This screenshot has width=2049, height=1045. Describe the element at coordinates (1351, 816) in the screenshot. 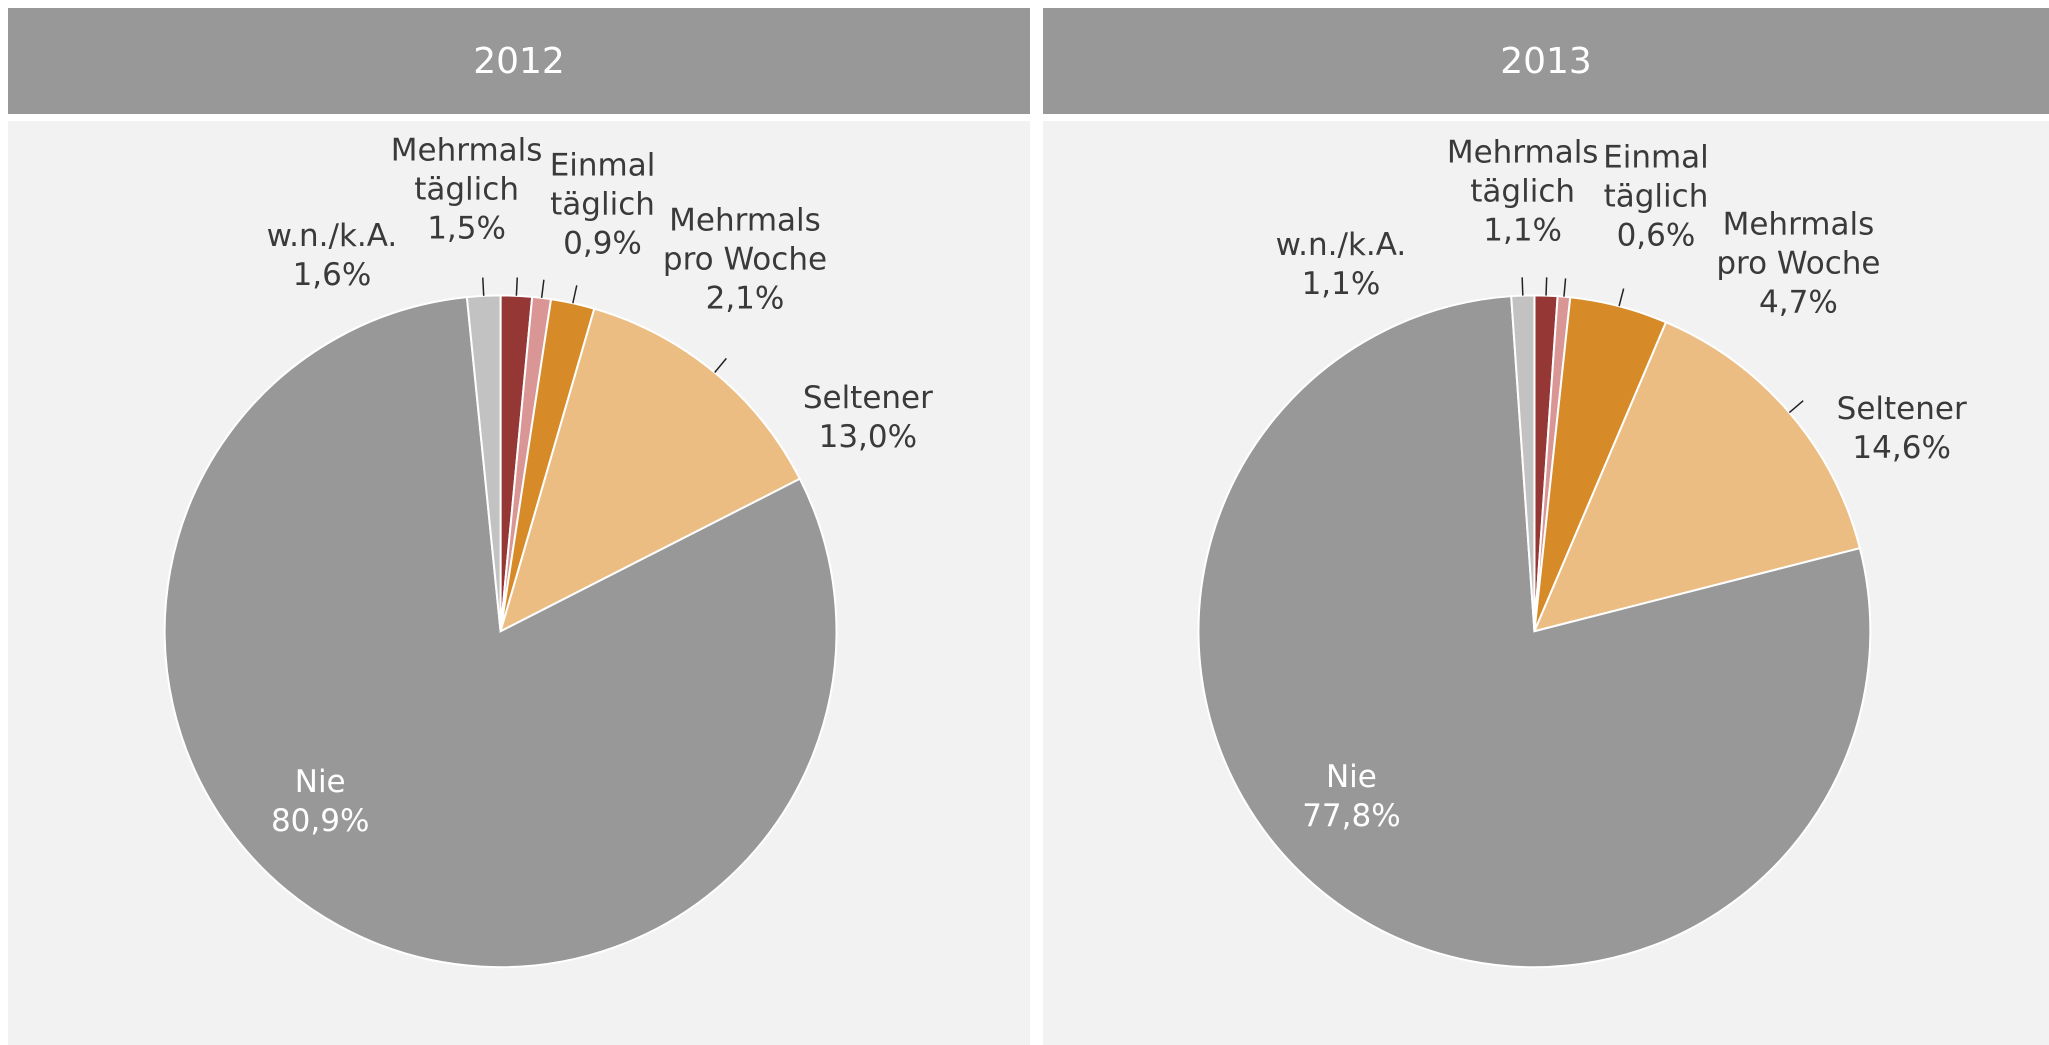

I see `value-label: 77,8%` at that location.